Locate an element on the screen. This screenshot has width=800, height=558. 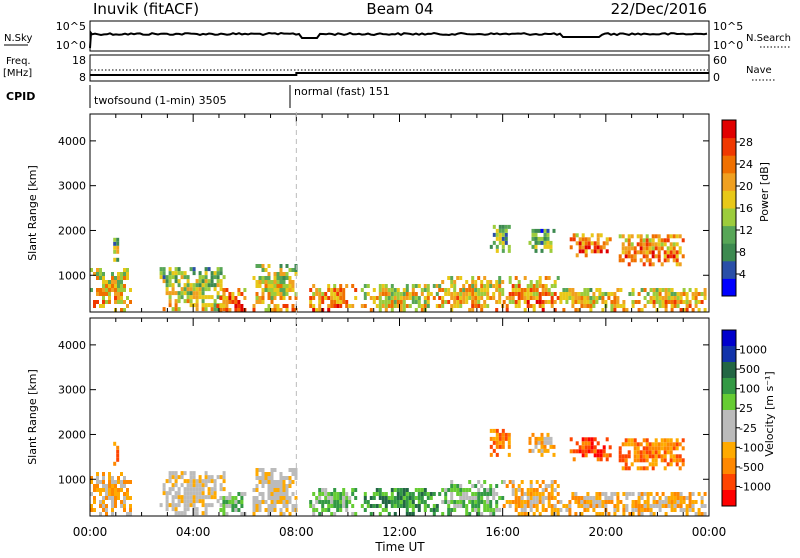
freq-panel-frame is located at coordinates (399, 68).